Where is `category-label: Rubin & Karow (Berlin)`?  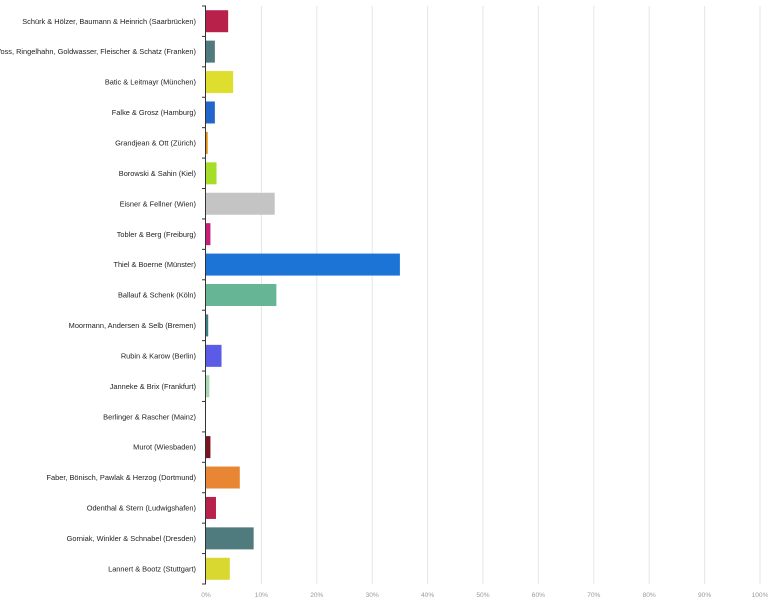 category-label: Rubin & Karow (Berlin) is located at coordinates (158, 355).